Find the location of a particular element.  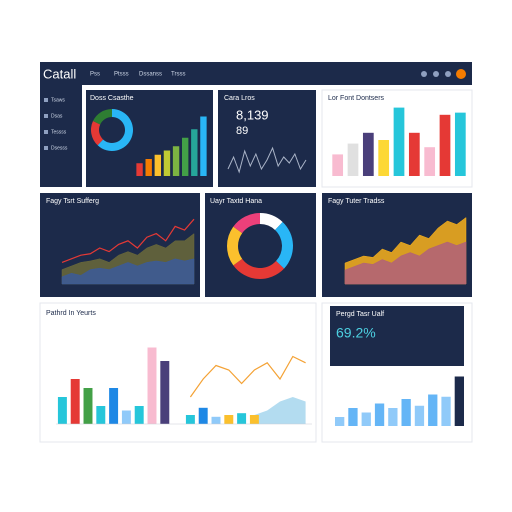

nav-item: Trsss is located at coordinates (178, 75).